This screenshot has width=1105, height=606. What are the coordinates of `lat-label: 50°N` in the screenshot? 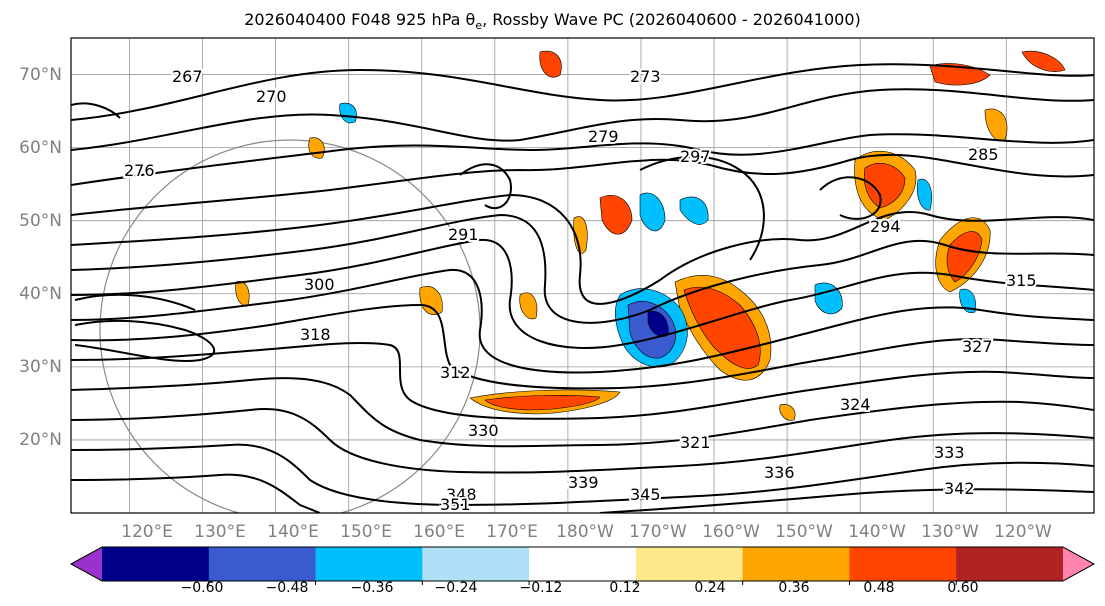 It's located at (40, 221).